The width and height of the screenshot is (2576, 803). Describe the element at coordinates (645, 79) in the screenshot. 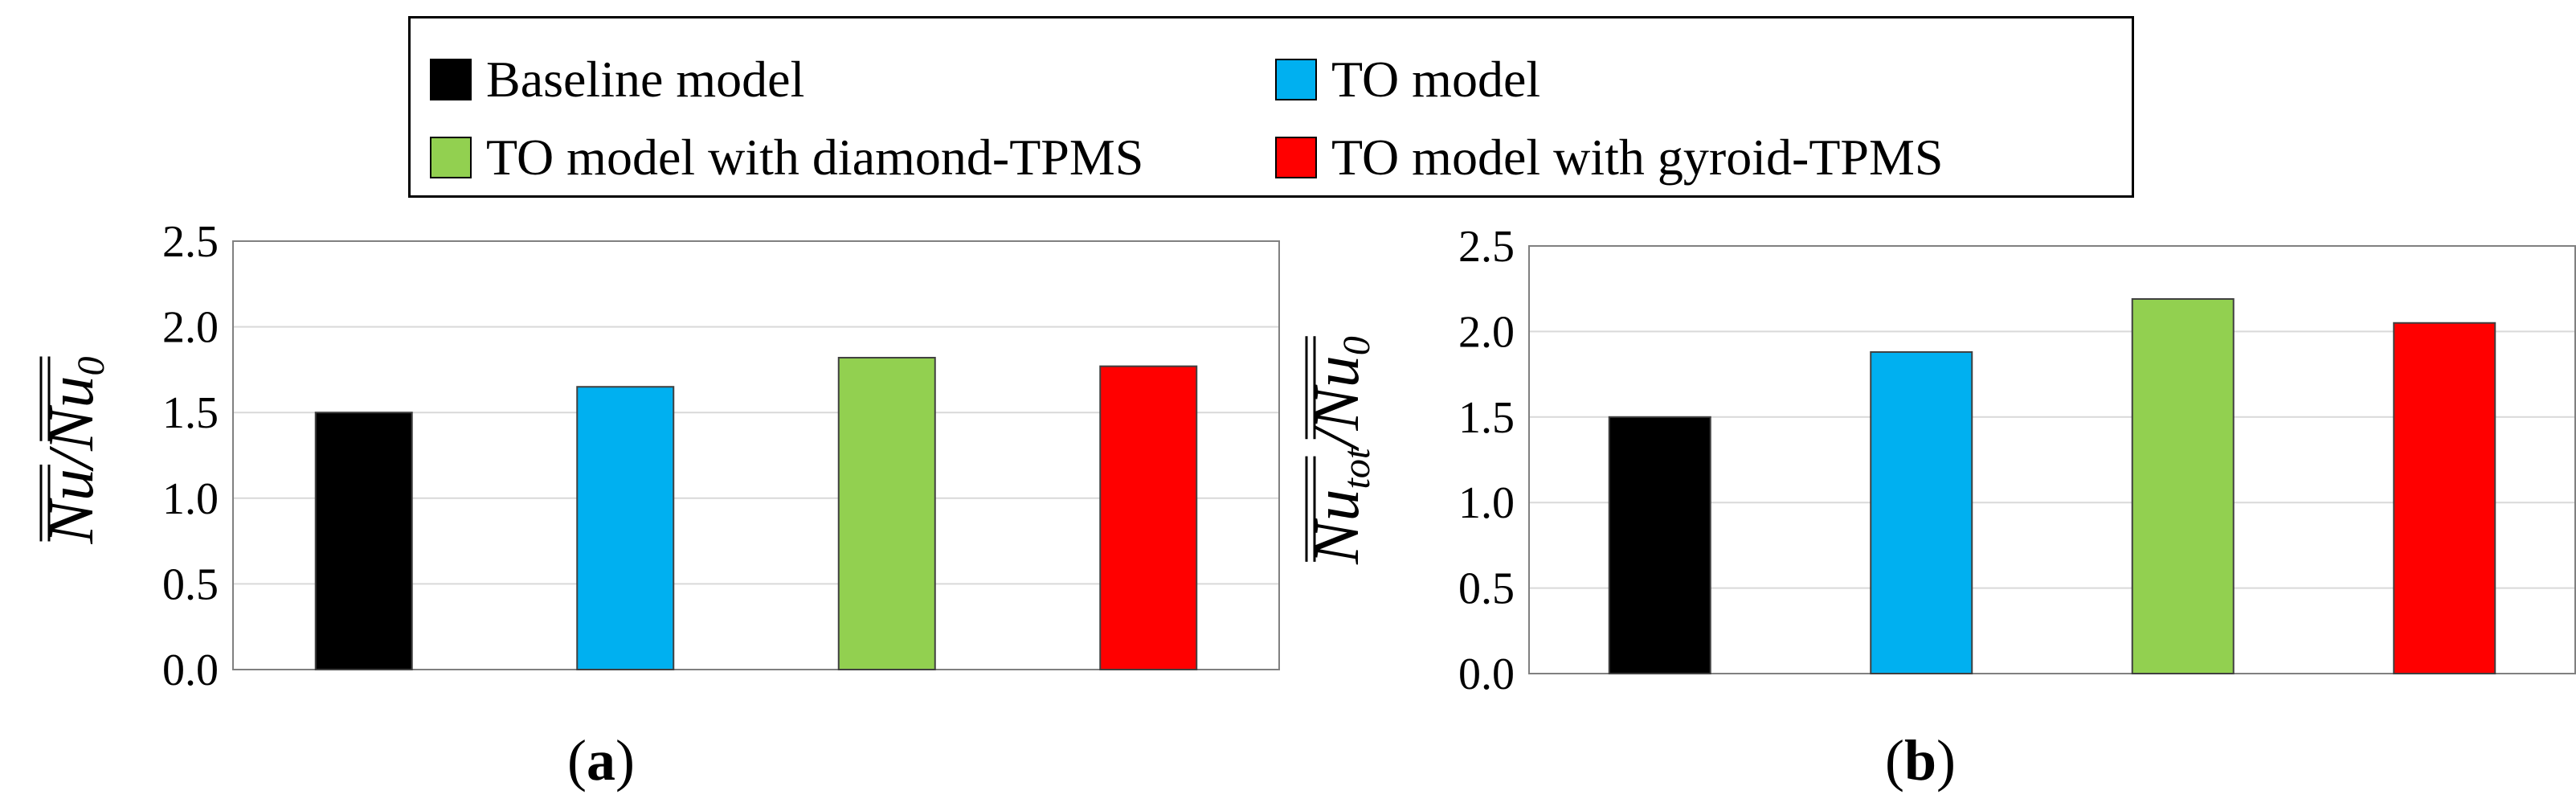

I see `legend-label-baseline: Baseline model` at that location.